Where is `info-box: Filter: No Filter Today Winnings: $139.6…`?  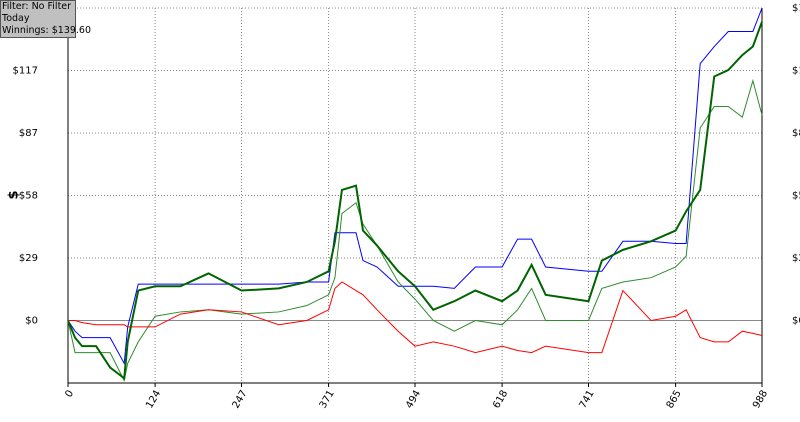
info-box: Filter: No Filter Today Winnings: $139.6… is located at coordinates (46, 19).